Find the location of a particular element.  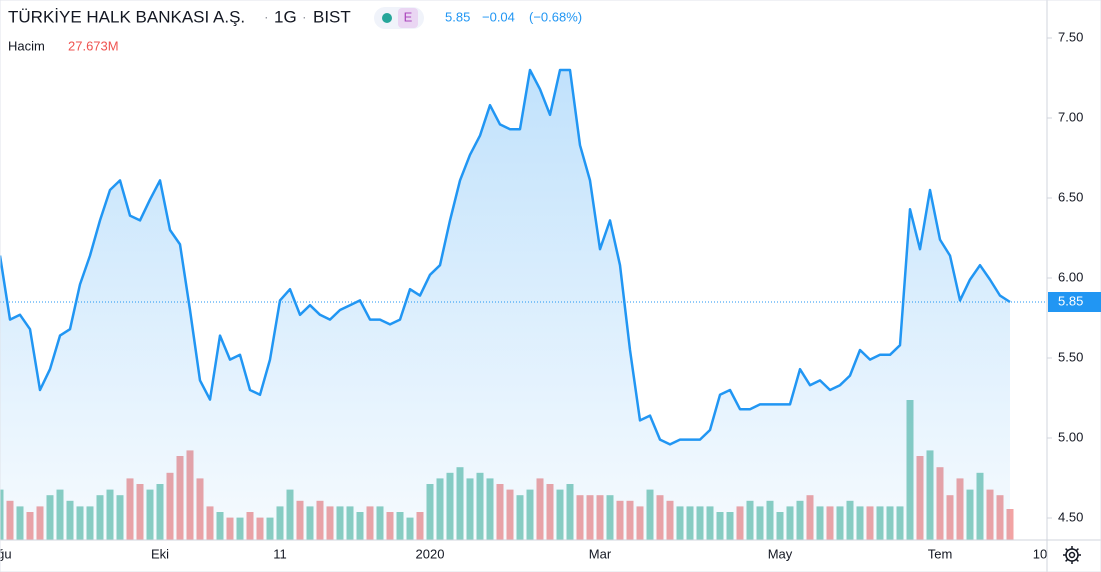

x-tick-label: May is located at coordinates (780, 553).